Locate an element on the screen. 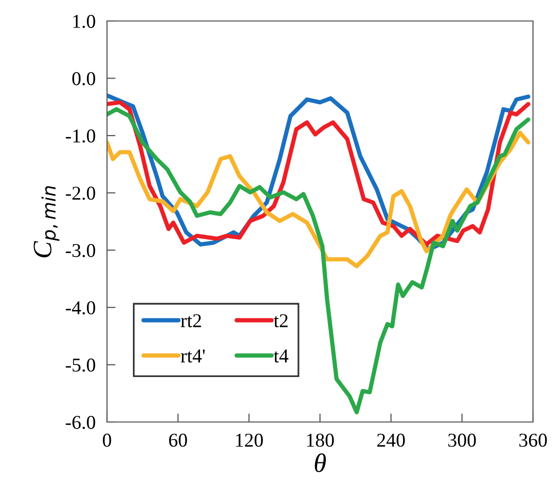  legend-label: t4 is located at coordinates (281, 356).